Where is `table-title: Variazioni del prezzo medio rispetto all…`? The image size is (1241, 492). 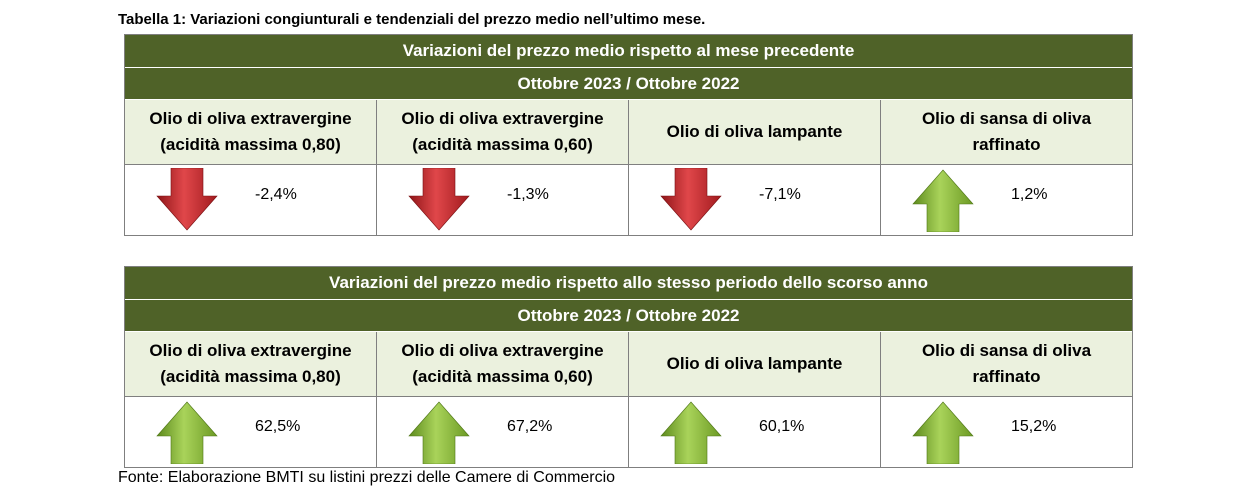
table-title: Variazioni del prezzo medio rispetto all… is located at coordinates (628, 283).